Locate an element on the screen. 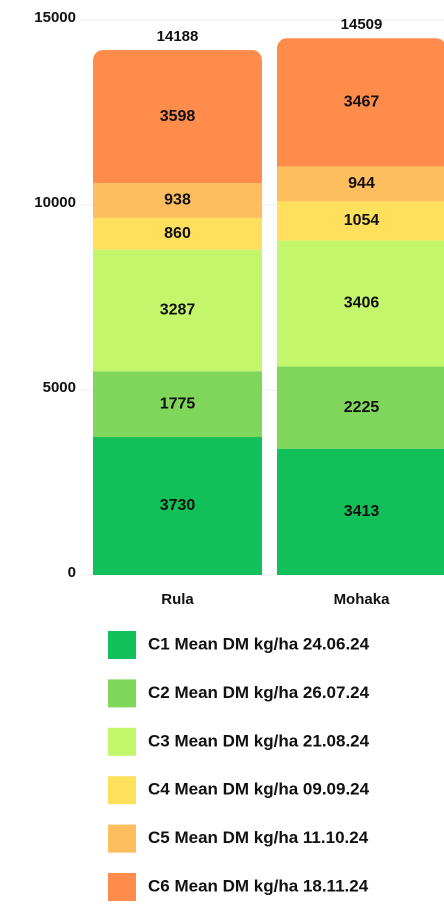  data-label: 860 is located at coordinates (177, 233).